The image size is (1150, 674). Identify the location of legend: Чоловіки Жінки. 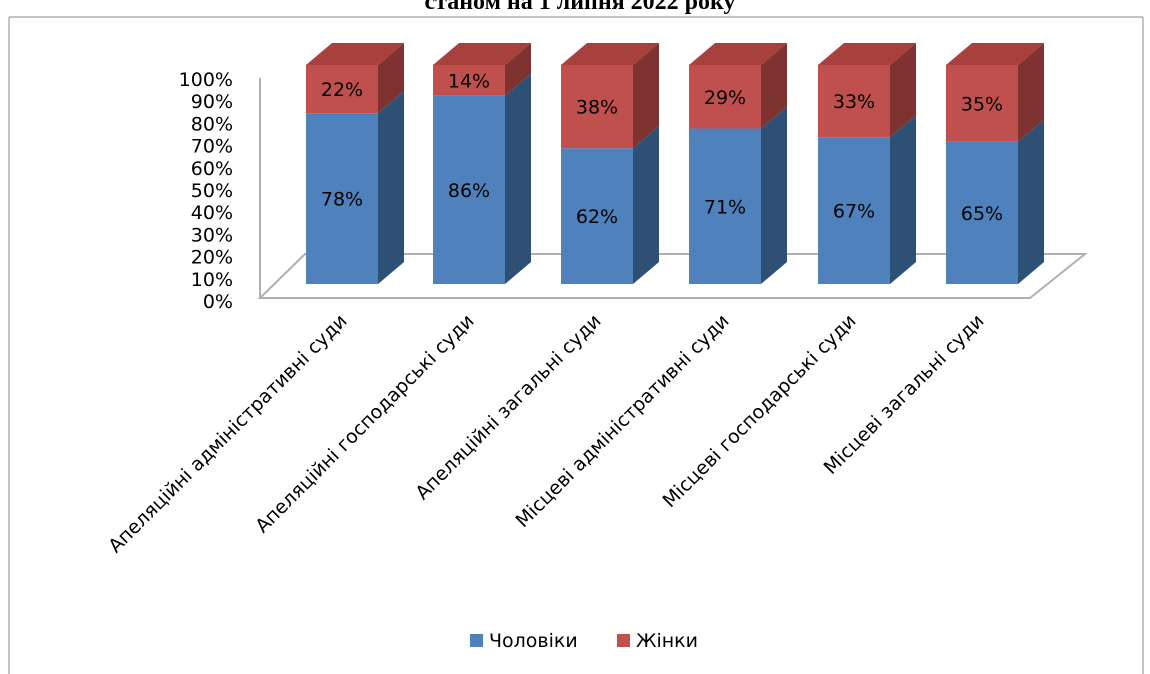
(584, 641).